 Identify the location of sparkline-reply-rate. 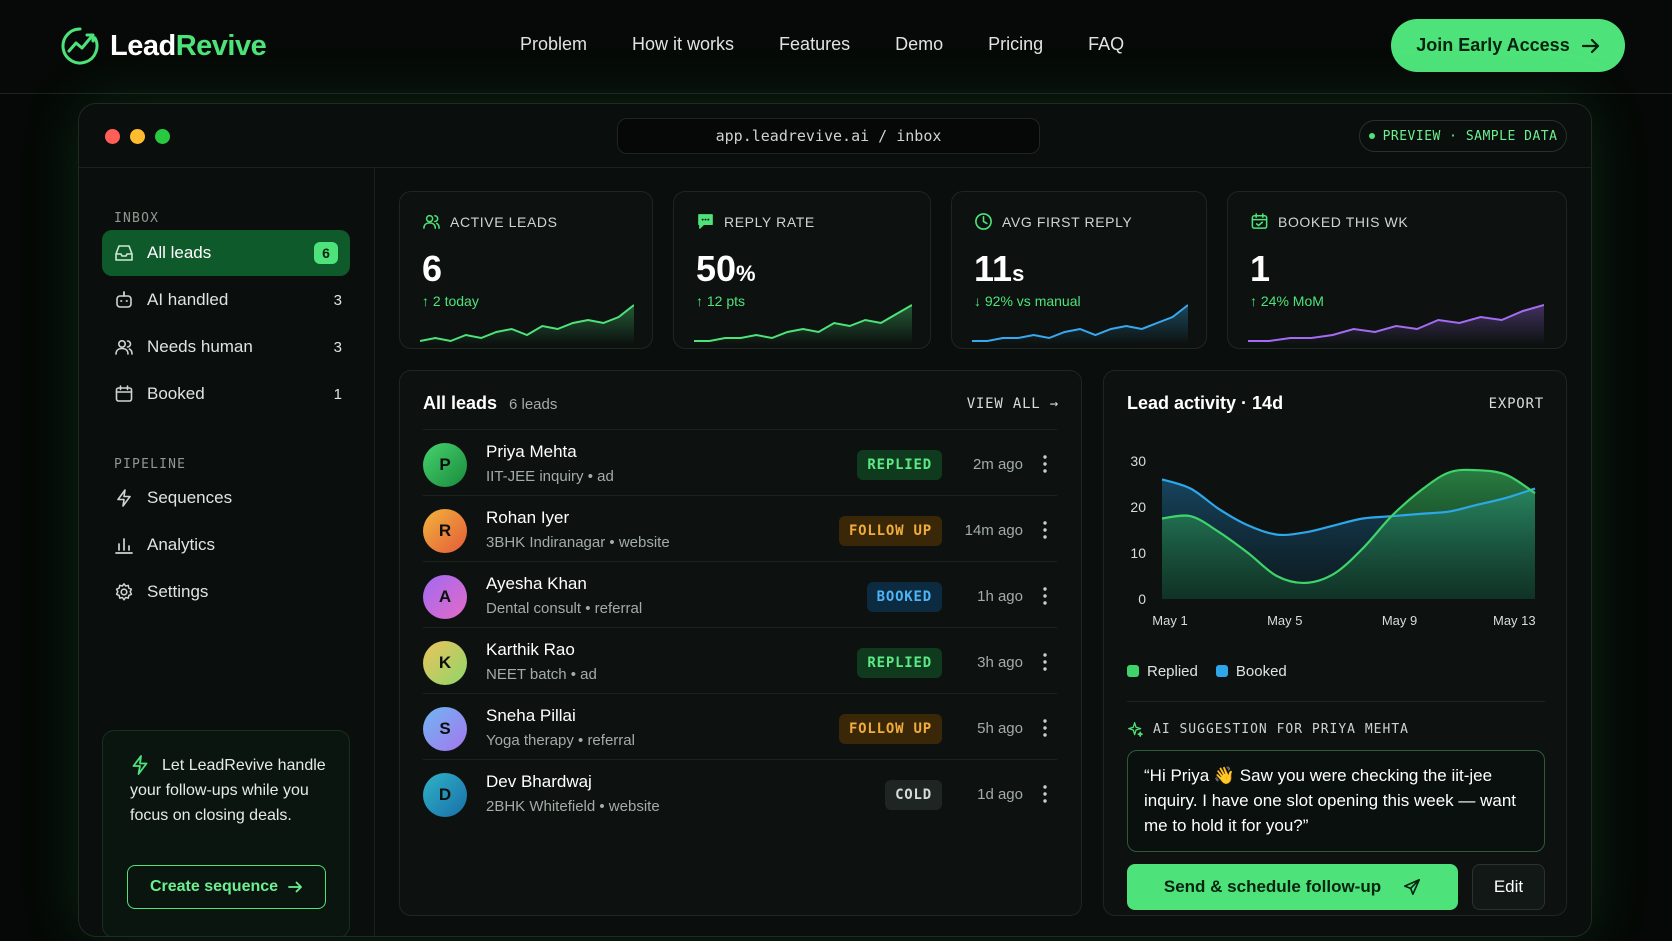
(803, 324).